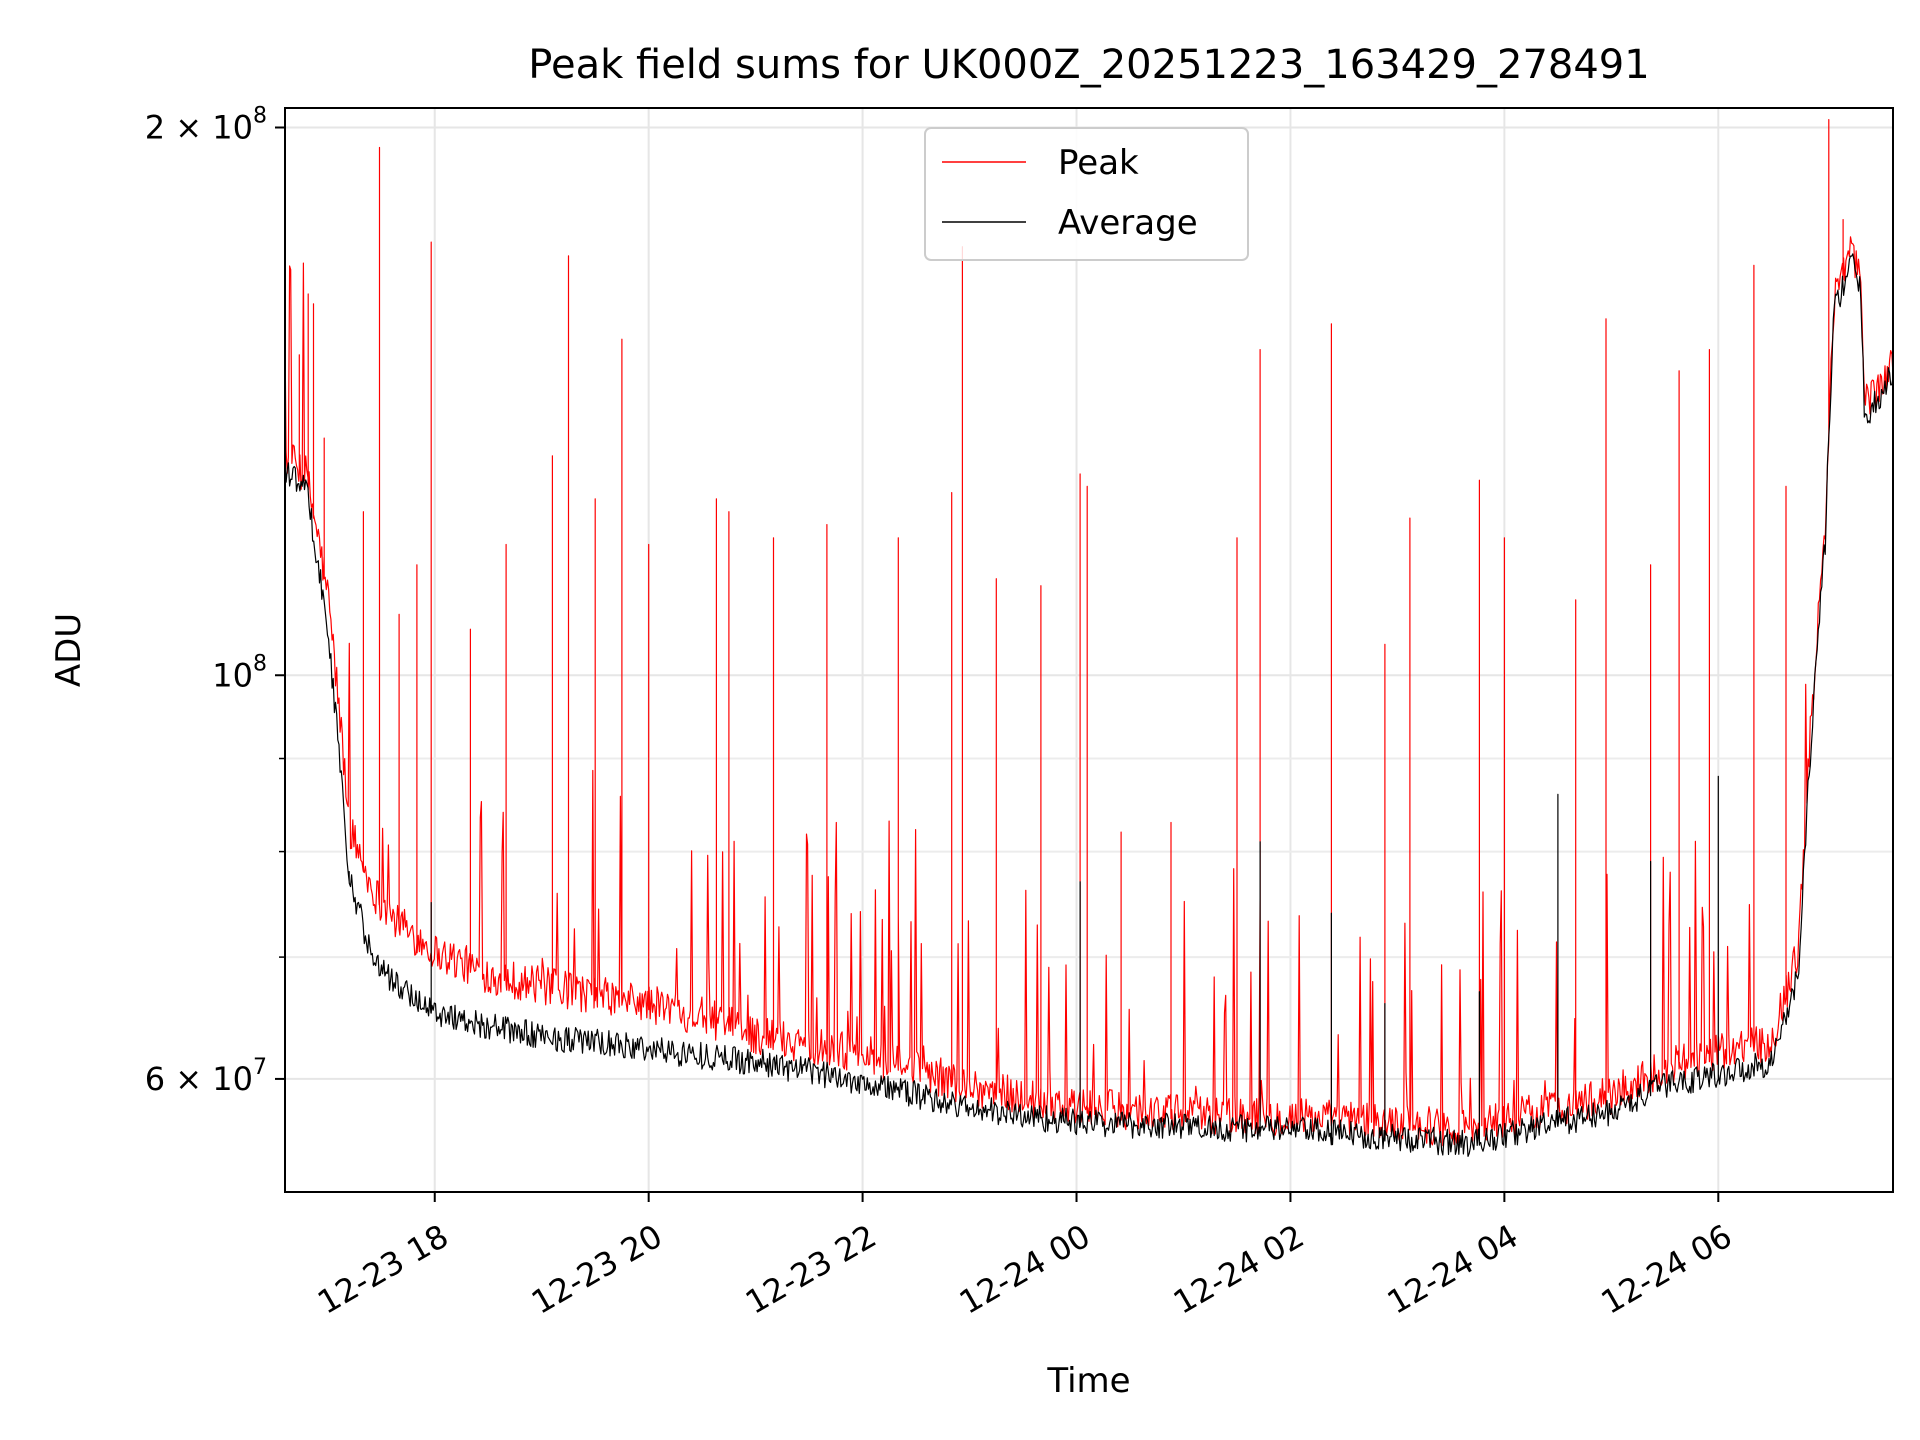 The width and height of the screenshot is (1920, 1440). What do you see at coordinates (155, 128) in the screenshot?
I see `y-tick-mantissa: 2` at bounding box center [155, 128].